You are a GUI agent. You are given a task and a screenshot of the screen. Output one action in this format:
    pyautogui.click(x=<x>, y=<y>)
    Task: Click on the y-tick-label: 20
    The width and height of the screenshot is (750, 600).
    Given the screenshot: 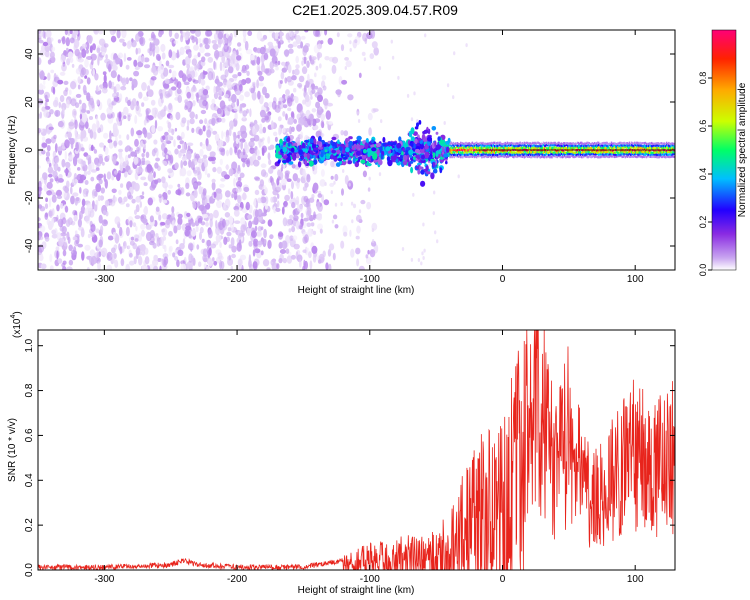 What is the action you would take?
    pyautogui.click(x=29, y=102)
    